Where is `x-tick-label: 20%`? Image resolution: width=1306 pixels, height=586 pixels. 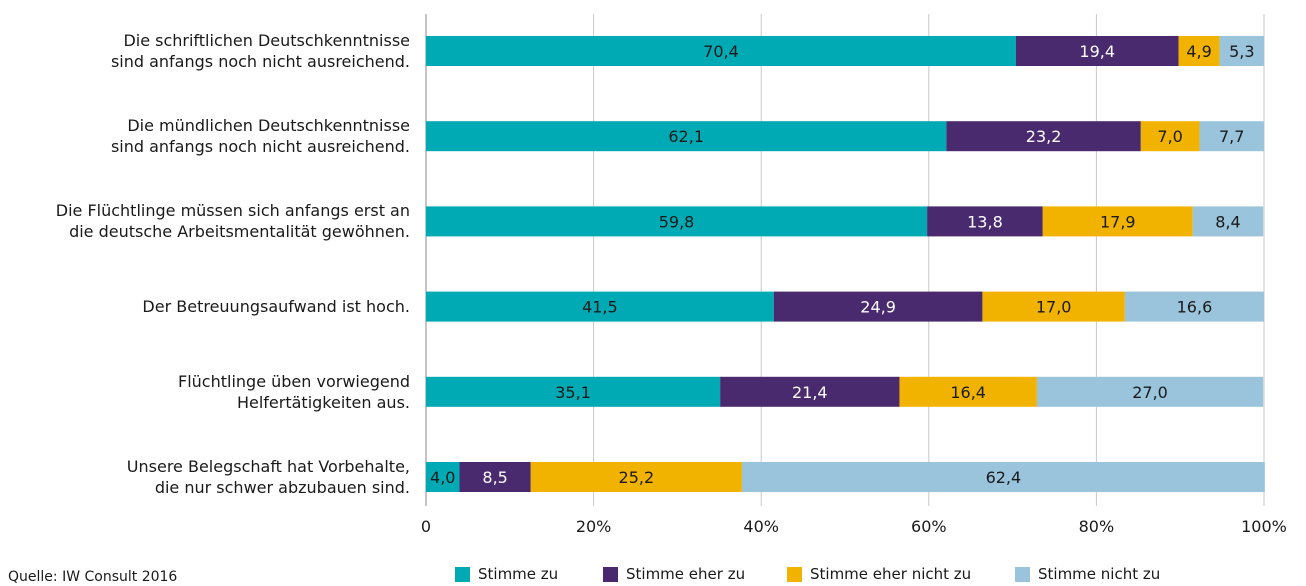 x-tick-label: 20% is located at coordinates (594, 526).